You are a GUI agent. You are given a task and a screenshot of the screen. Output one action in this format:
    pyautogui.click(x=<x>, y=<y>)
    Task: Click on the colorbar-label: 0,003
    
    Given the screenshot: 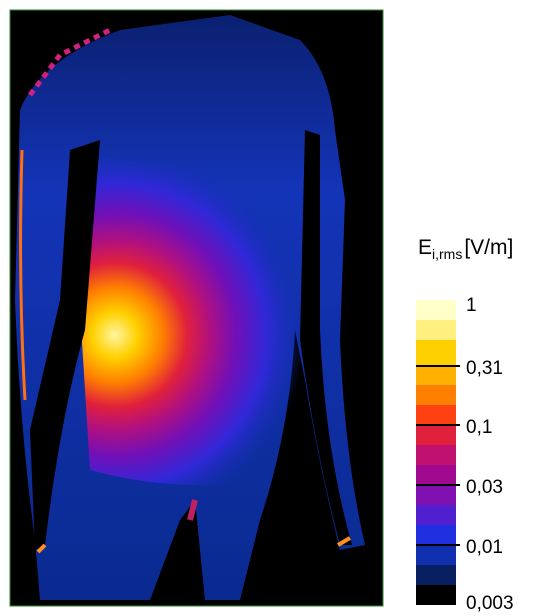 What is the action you would take?
    pyautogui.click(x=490, y=603)
    